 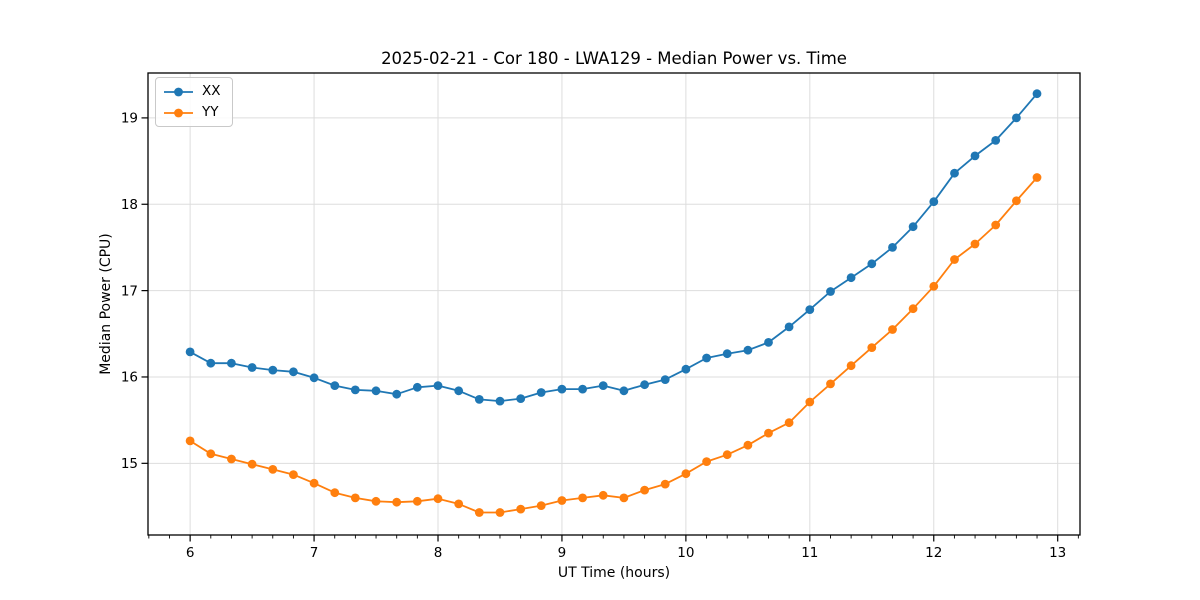 I want to click on x-tick-label: 12, so click(x=933, y=553).